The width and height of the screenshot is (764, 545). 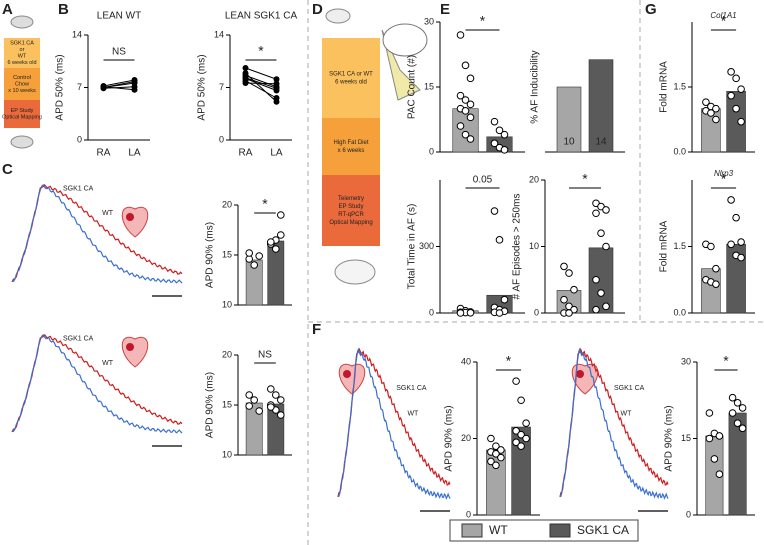 I want to click on y-axis-label: PAC Count (#), so click(x=412, y=87).